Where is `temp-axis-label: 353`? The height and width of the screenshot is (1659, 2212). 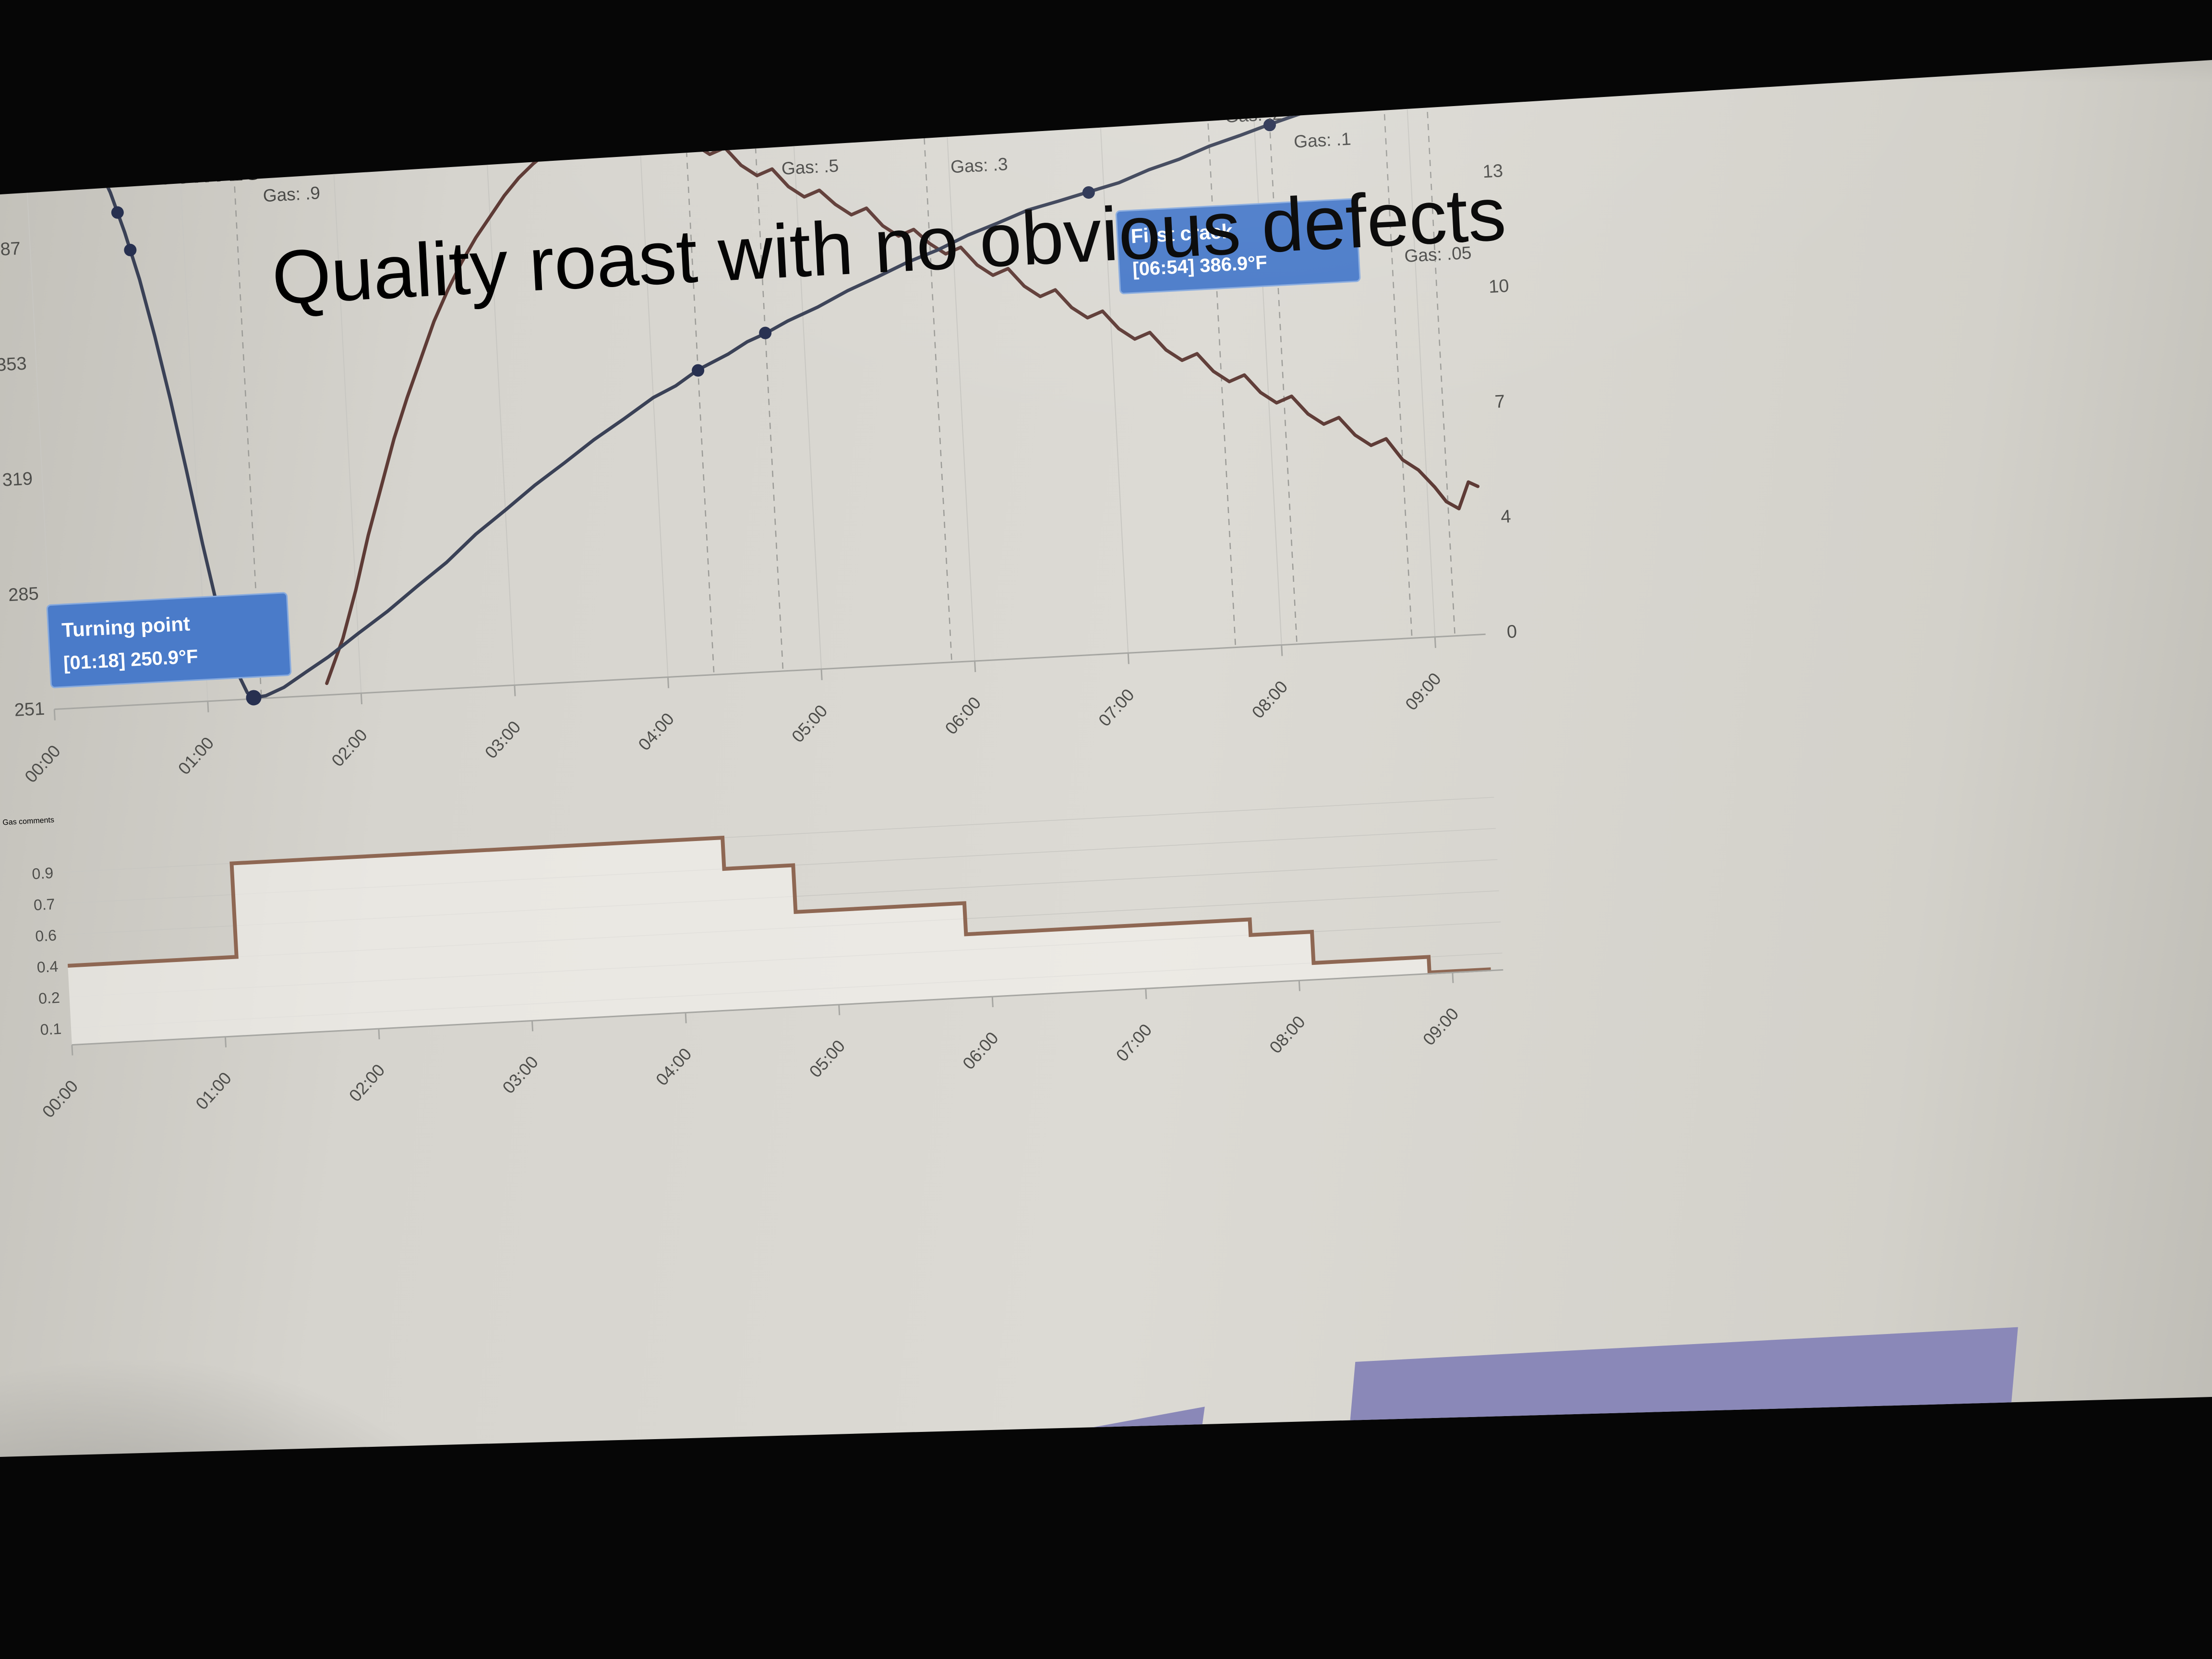 temp-axis-label: 353 is located at coordinates (13, 365).